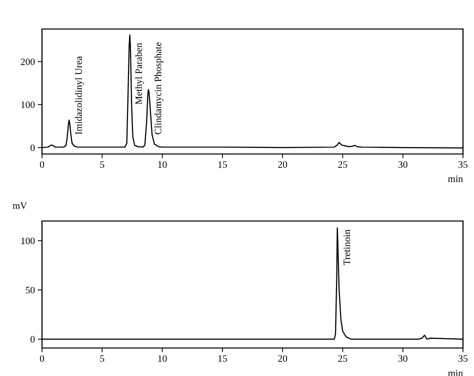 The width and height of the screenshot is (474, 376). What do you see at coordinates (79, 95) in the screenshot?
I see `annotation: Imidazolidinyl Urea` at bounding box center [79, 95].